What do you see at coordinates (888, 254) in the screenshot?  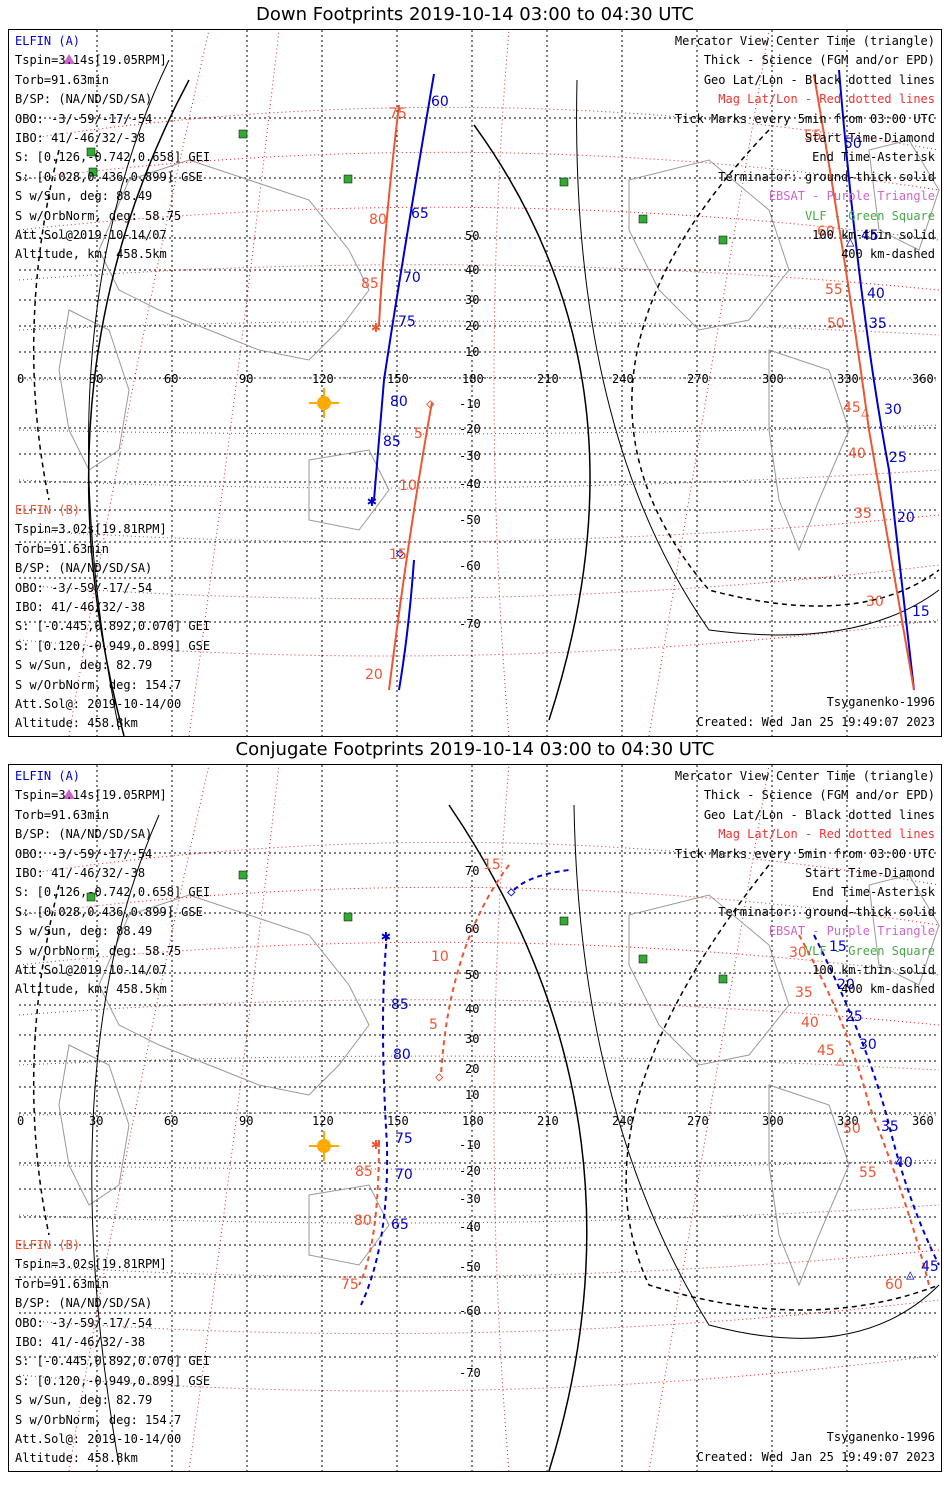 I see `legend-400km: 400 km-dashed` at bounding box center [888, 254].